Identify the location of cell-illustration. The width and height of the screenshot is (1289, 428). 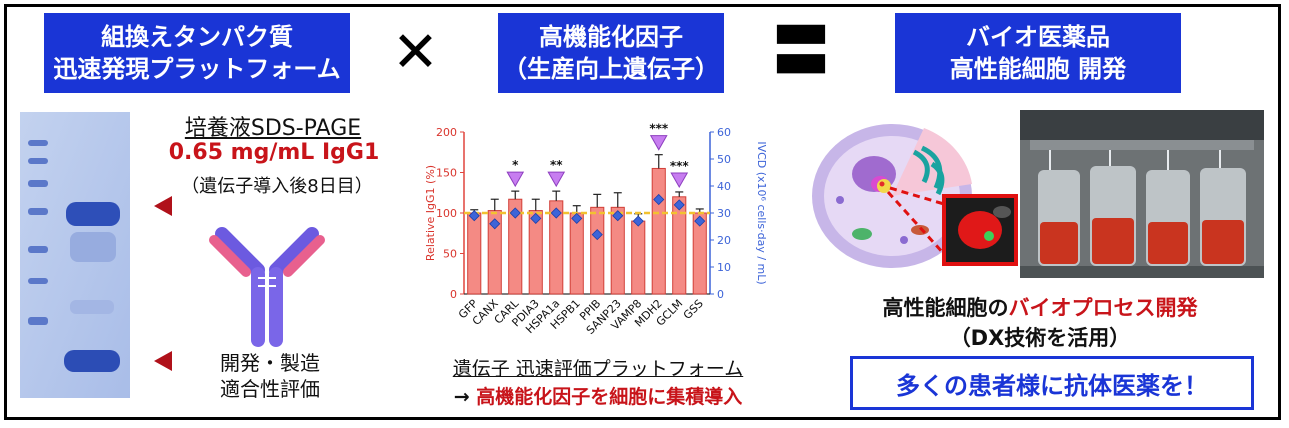
(915, 196).